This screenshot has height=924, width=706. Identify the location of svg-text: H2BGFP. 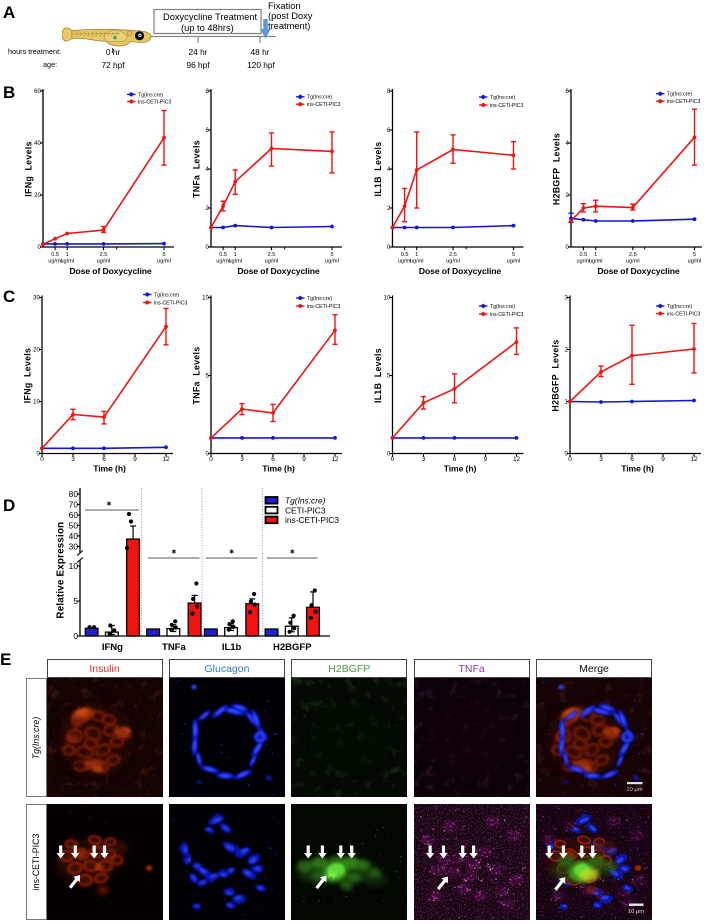
(292, 647).